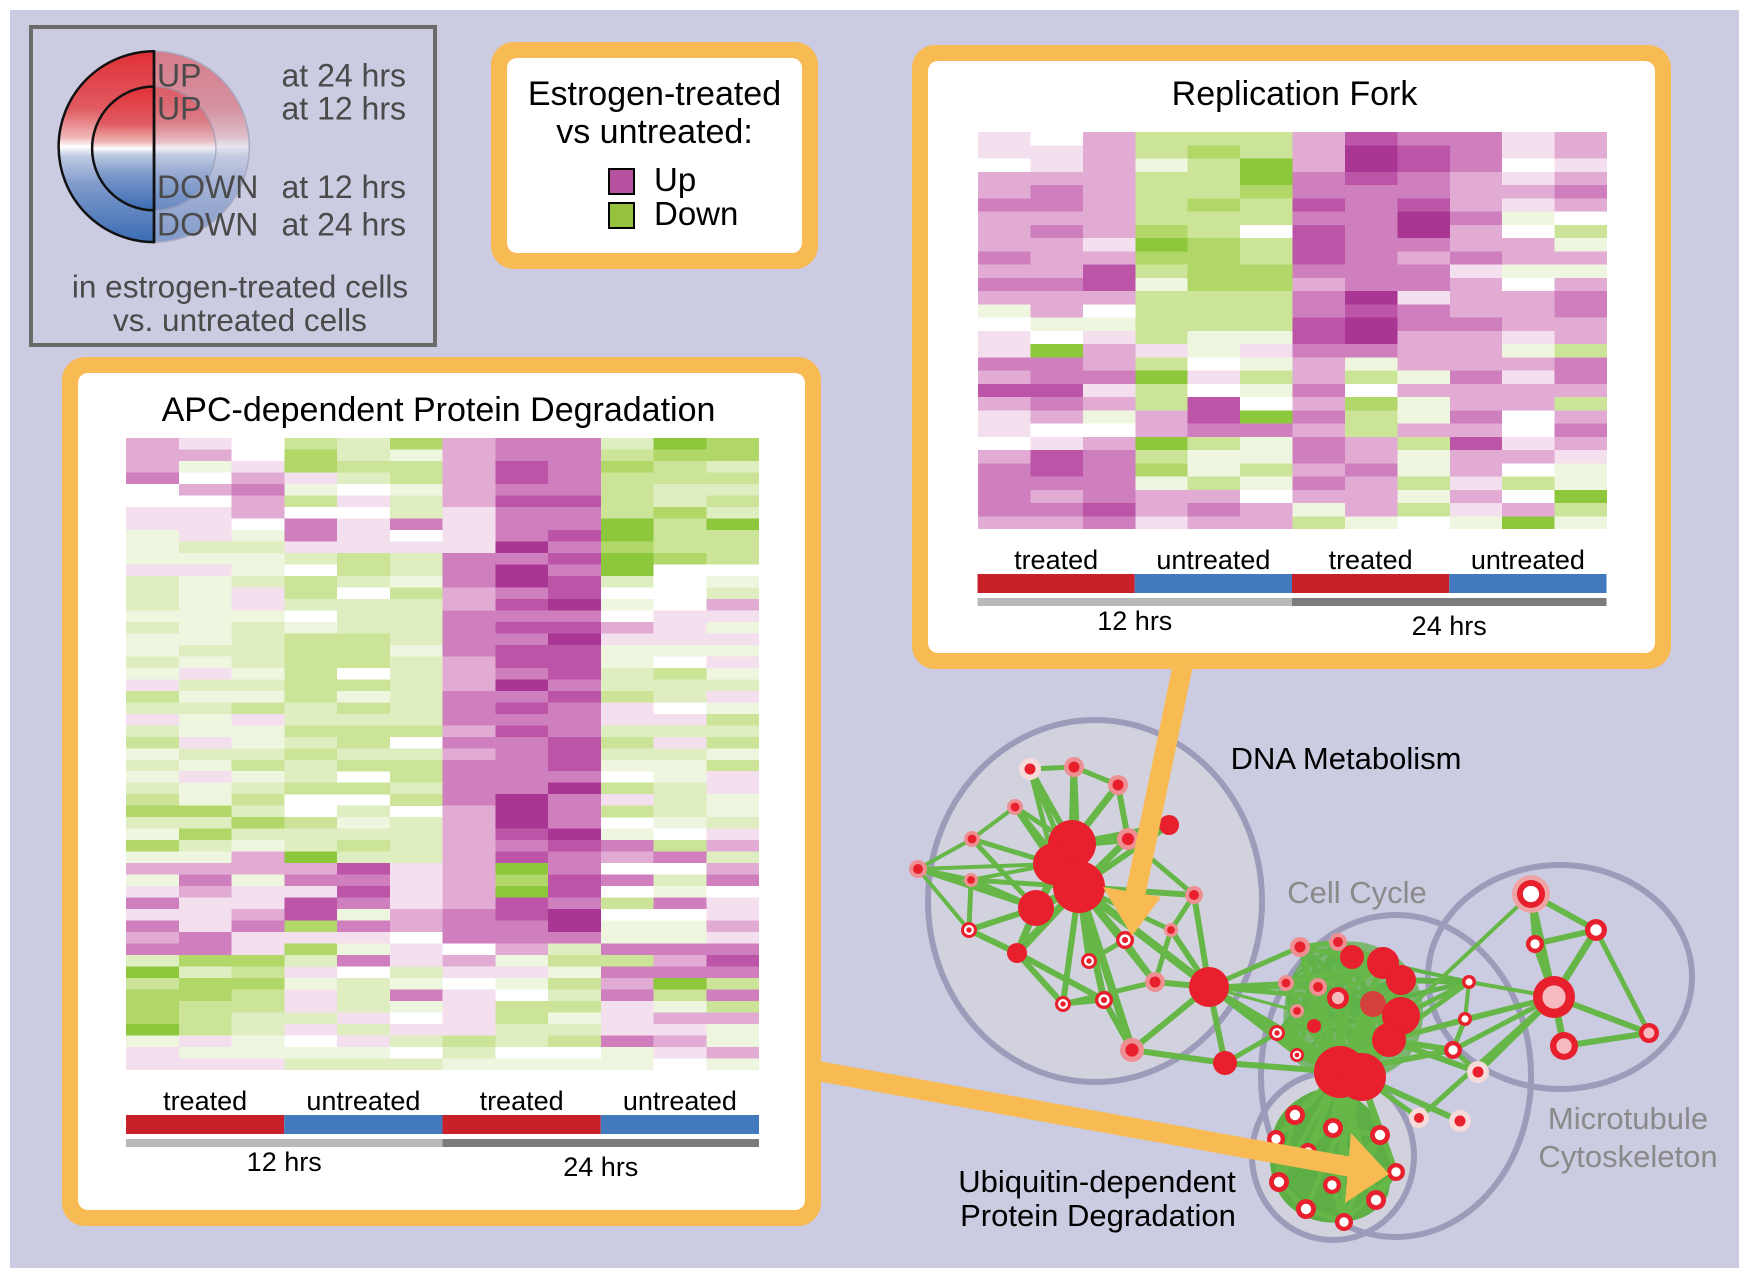  I want to click on svg-text: Microtubule, so click(1628, 1118).